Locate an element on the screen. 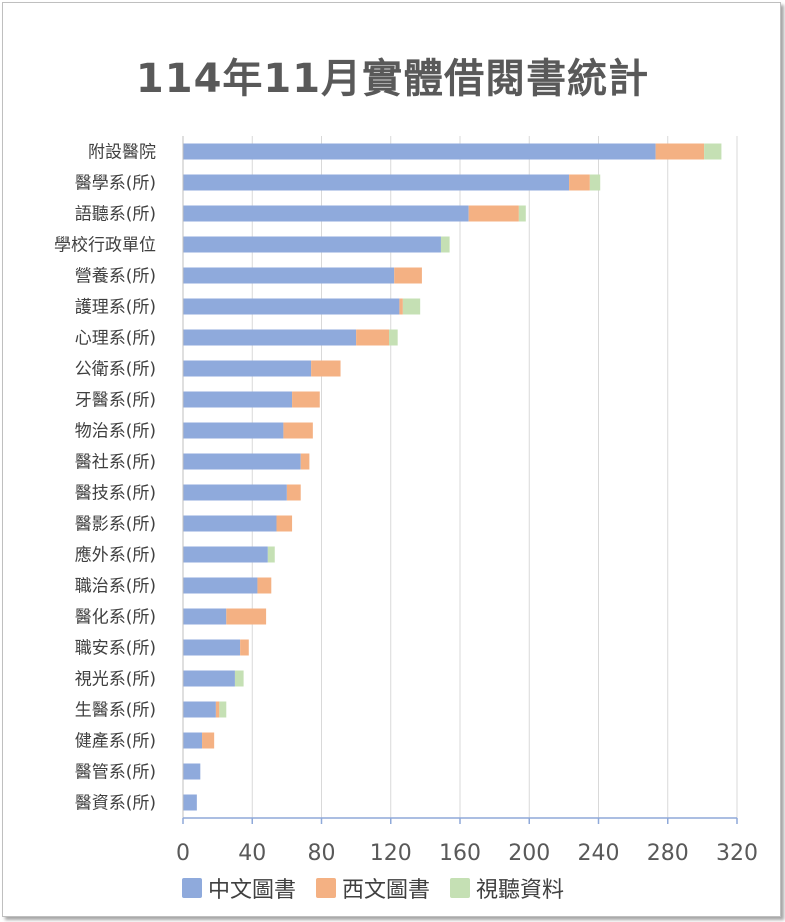 The height and width of the screenshot is (922, 785). x-tick-label: 240 is located at coordinates (599, 853).